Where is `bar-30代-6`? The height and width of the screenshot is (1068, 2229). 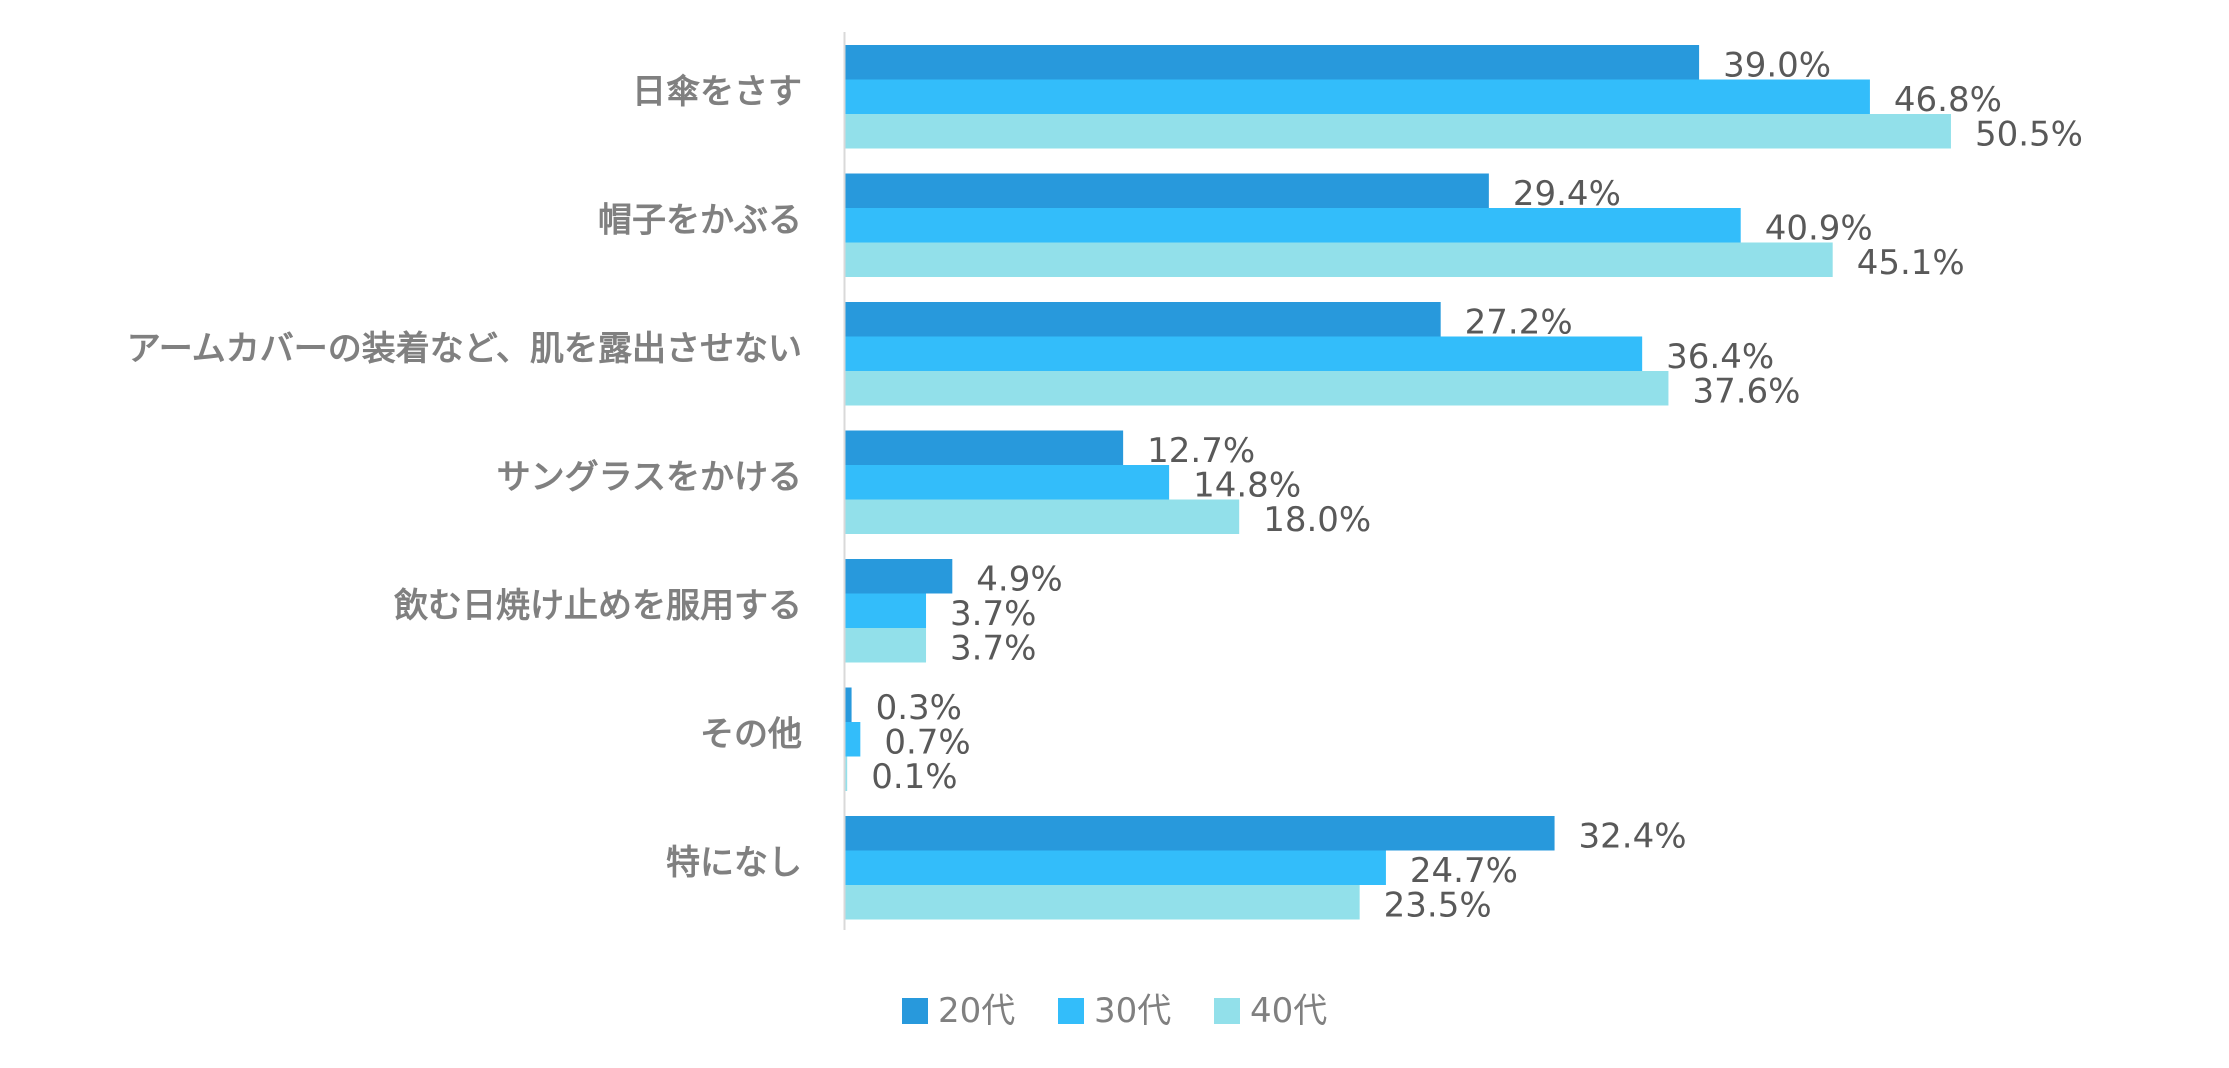 bar-30代-6 is located at coordinates (853, 739).